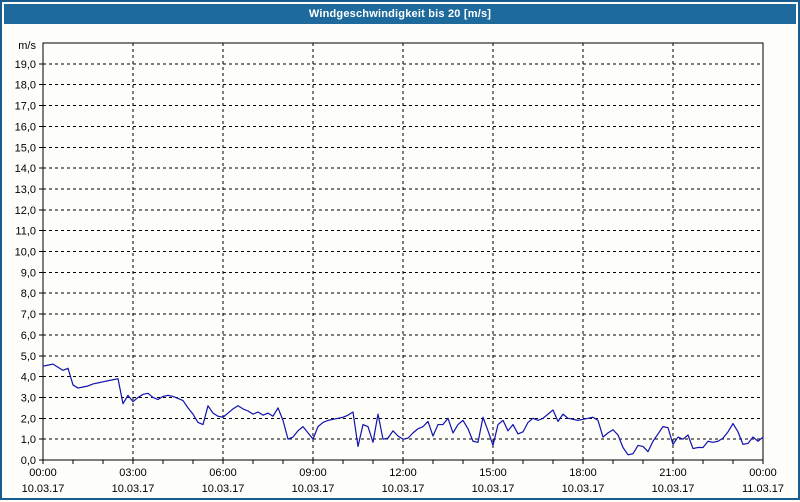 This screenshot has height=502, width=800. I want to click on y-tick-label: 19,0, so click(25, 65).